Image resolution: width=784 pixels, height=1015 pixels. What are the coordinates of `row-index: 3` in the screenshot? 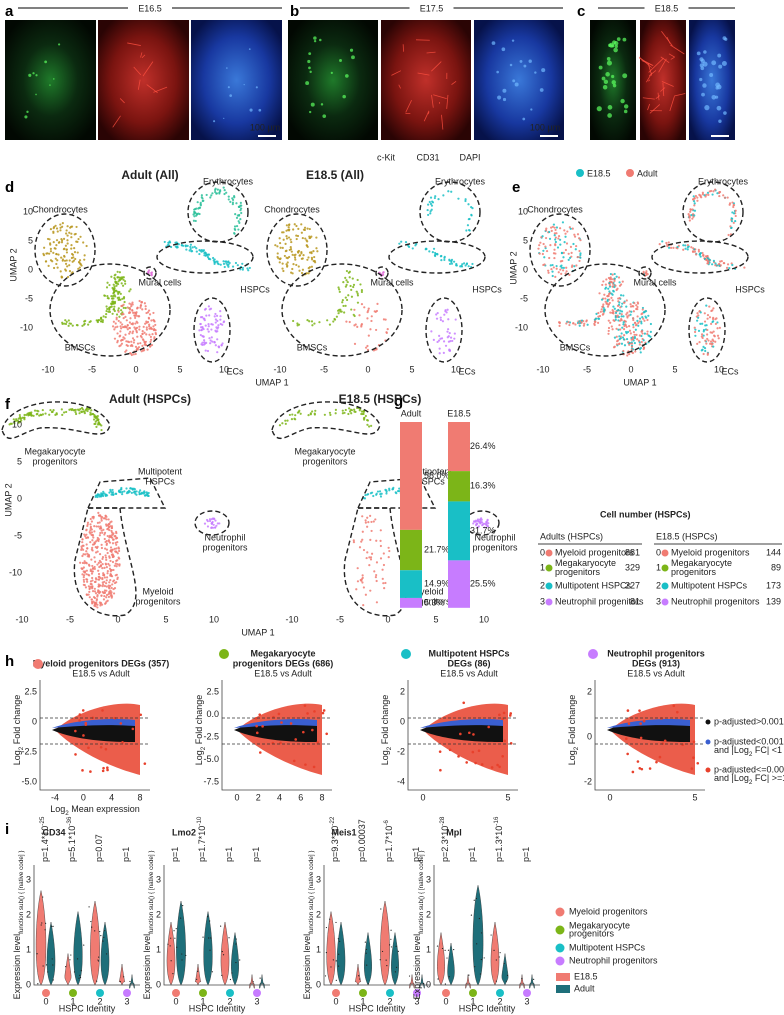 It's located at (658, 601).